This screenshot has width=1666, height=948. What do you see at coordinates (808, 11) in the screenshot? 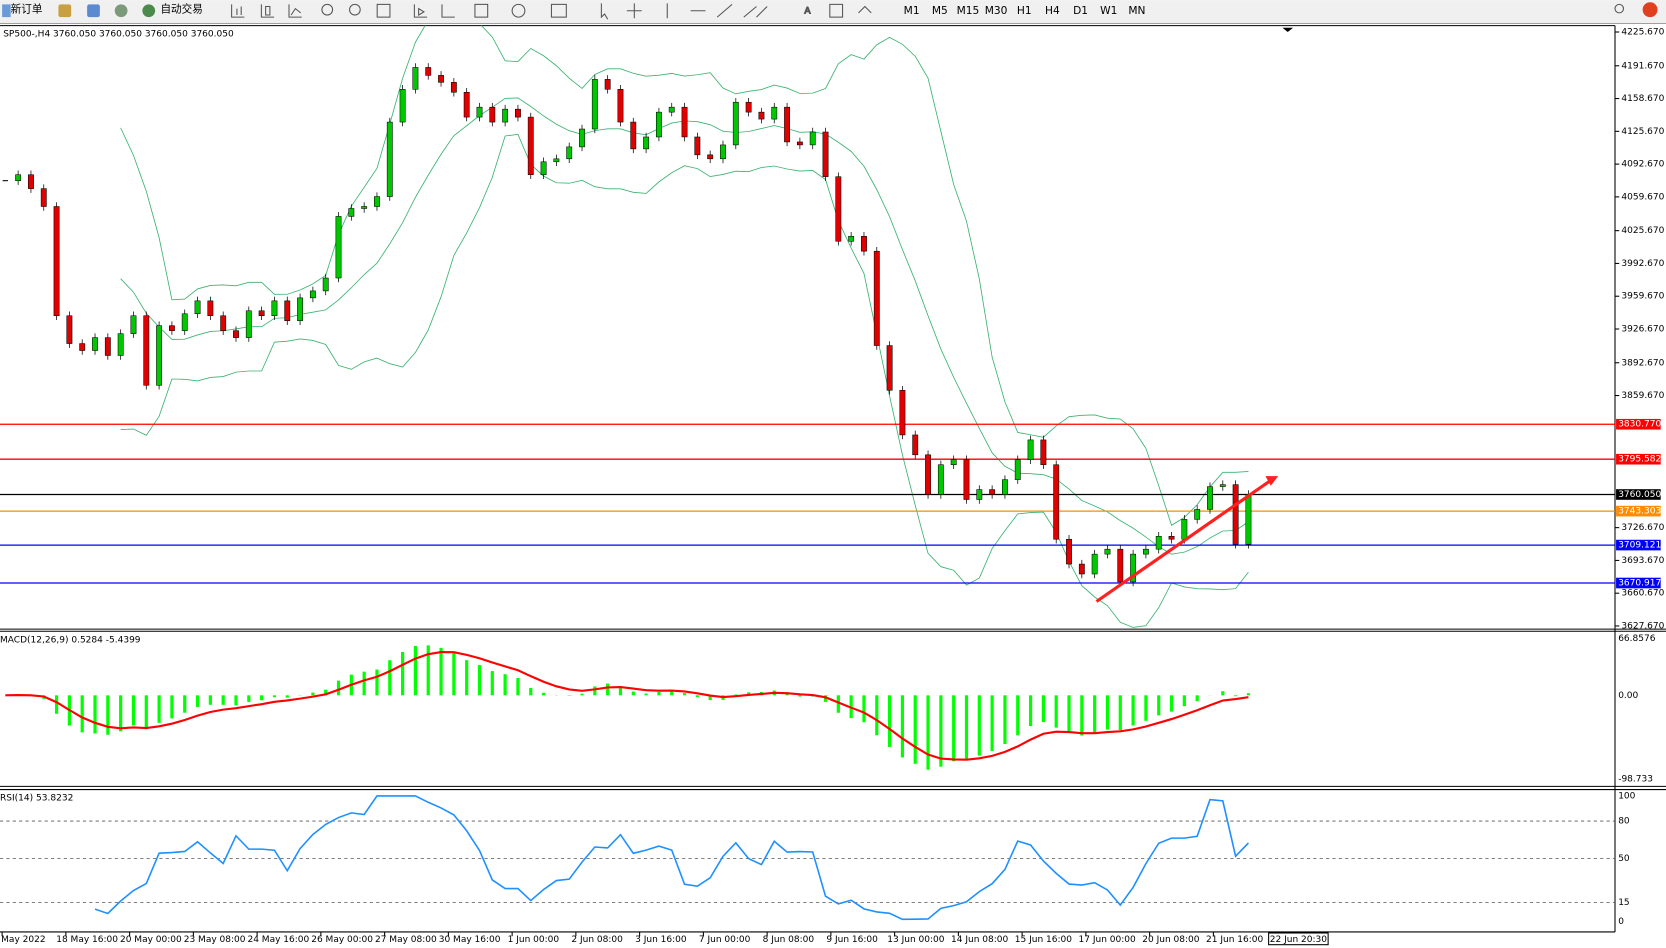
I see `icon: A` at bounding box center [808, 11].